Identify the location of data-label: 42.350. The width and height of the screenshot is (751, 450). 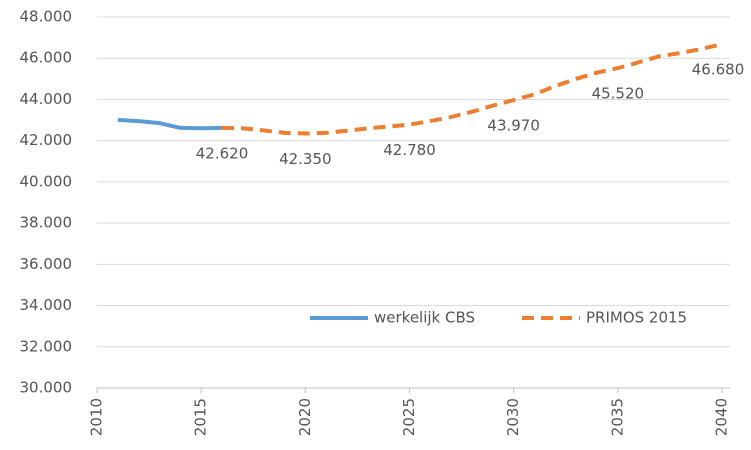
(305, 159).